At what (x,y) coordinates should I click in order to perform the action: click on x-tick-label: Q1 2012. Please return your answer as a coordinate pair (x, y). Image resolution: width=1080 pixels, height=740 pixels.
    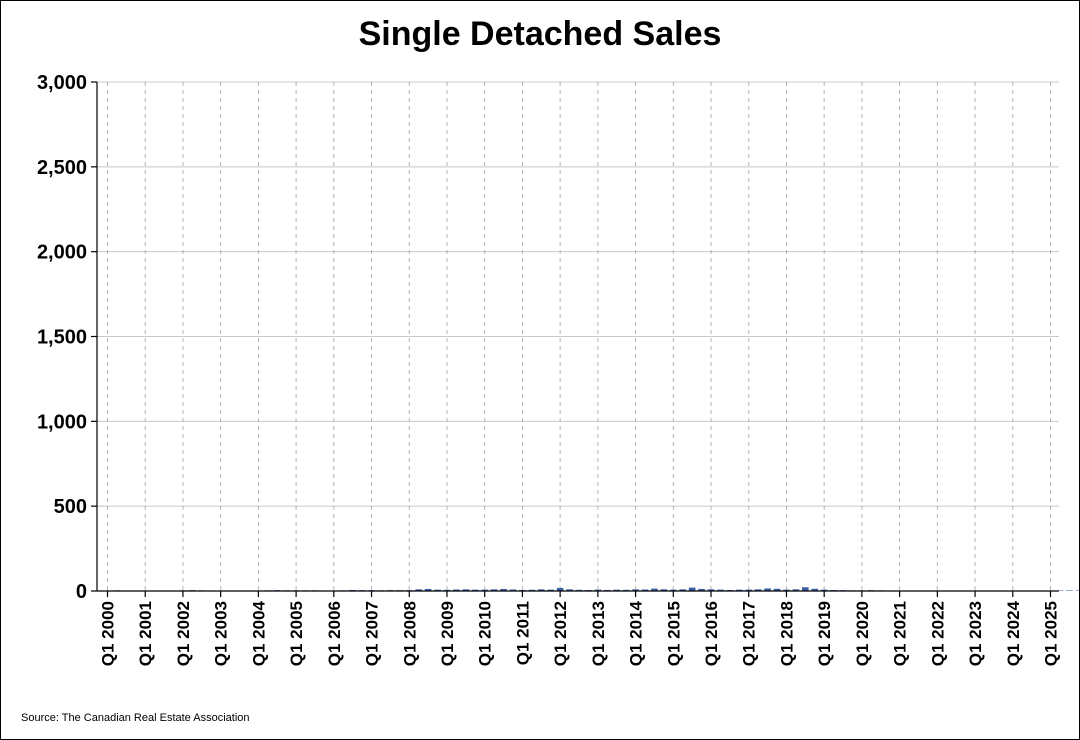
    Looking at the image, I should click on (560, 633).